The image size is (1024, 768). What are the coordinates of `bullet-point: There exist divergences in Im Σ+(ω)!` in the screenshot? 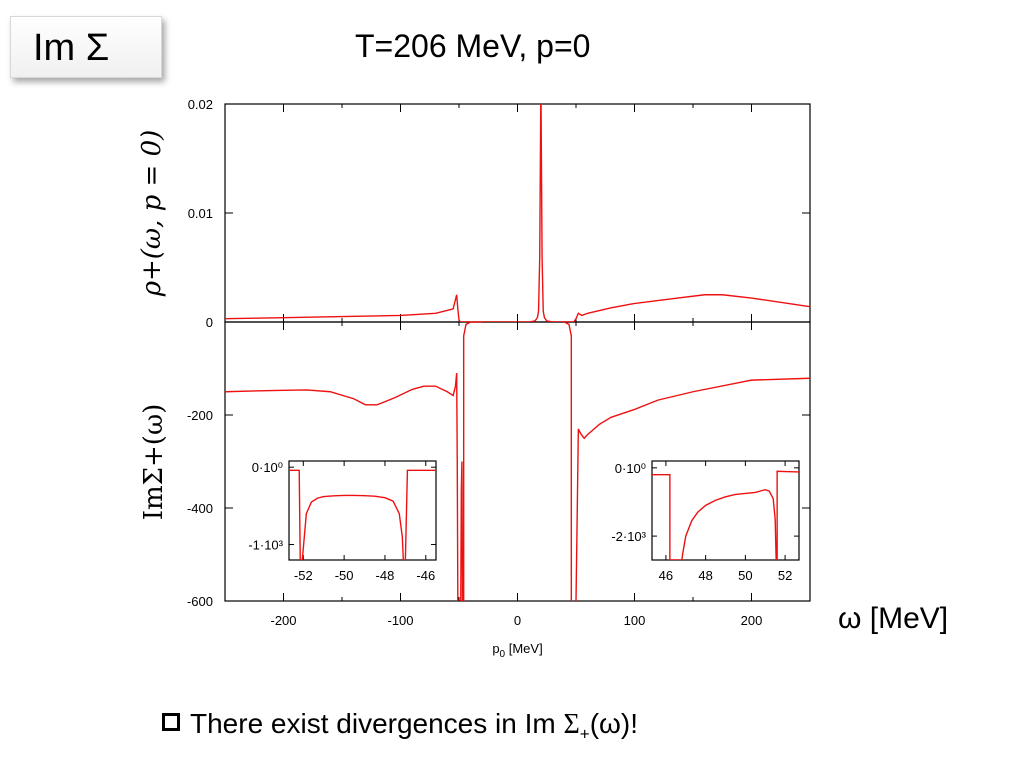 It's located at (400, 726).